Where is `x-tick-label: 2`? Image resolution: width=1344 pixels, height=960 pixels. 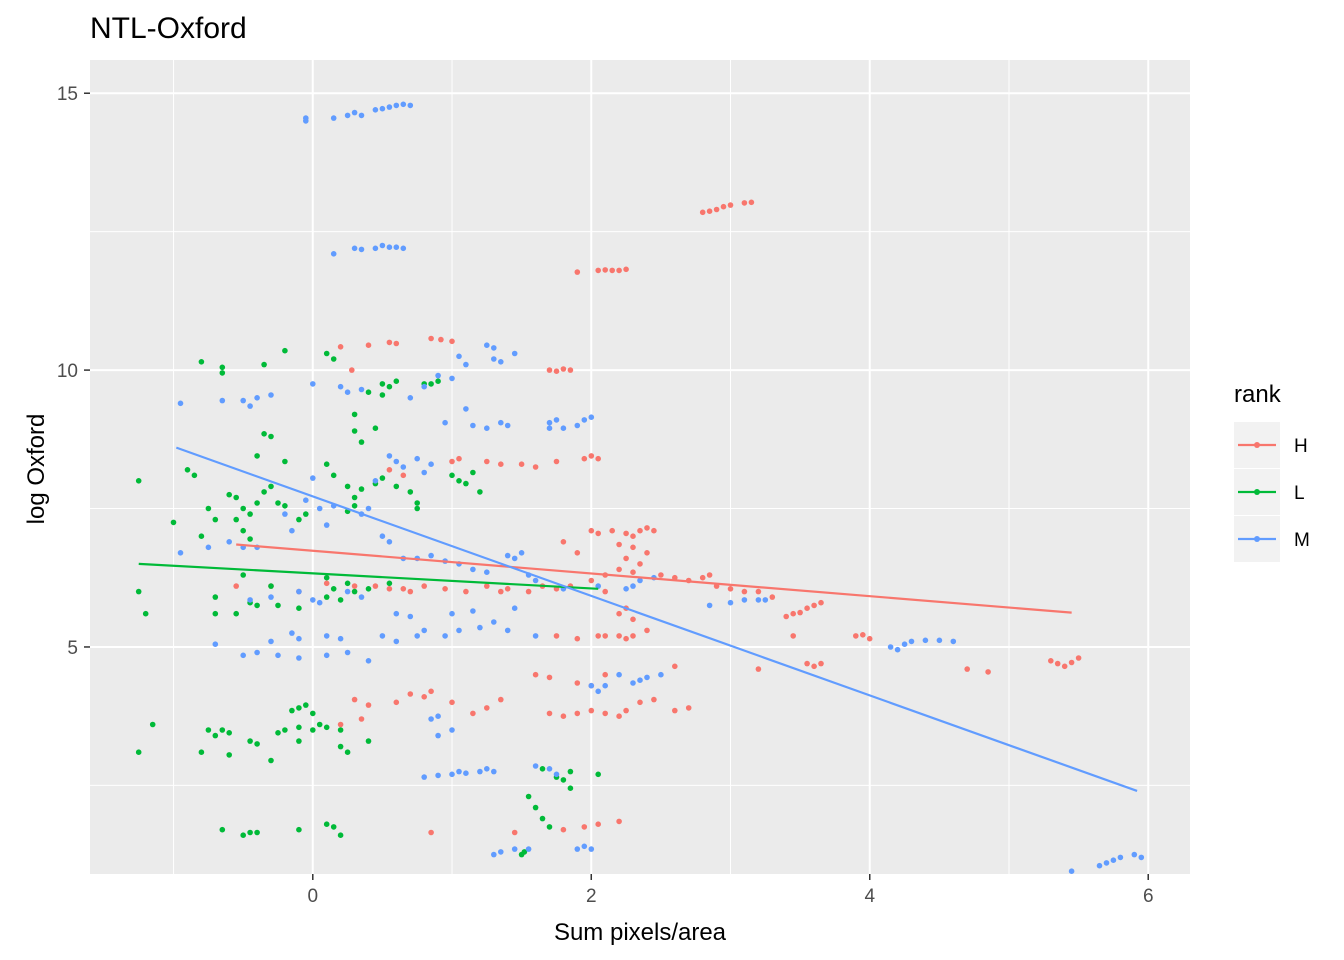
x-tick-label: 2 is located at coordinates (591, 896).